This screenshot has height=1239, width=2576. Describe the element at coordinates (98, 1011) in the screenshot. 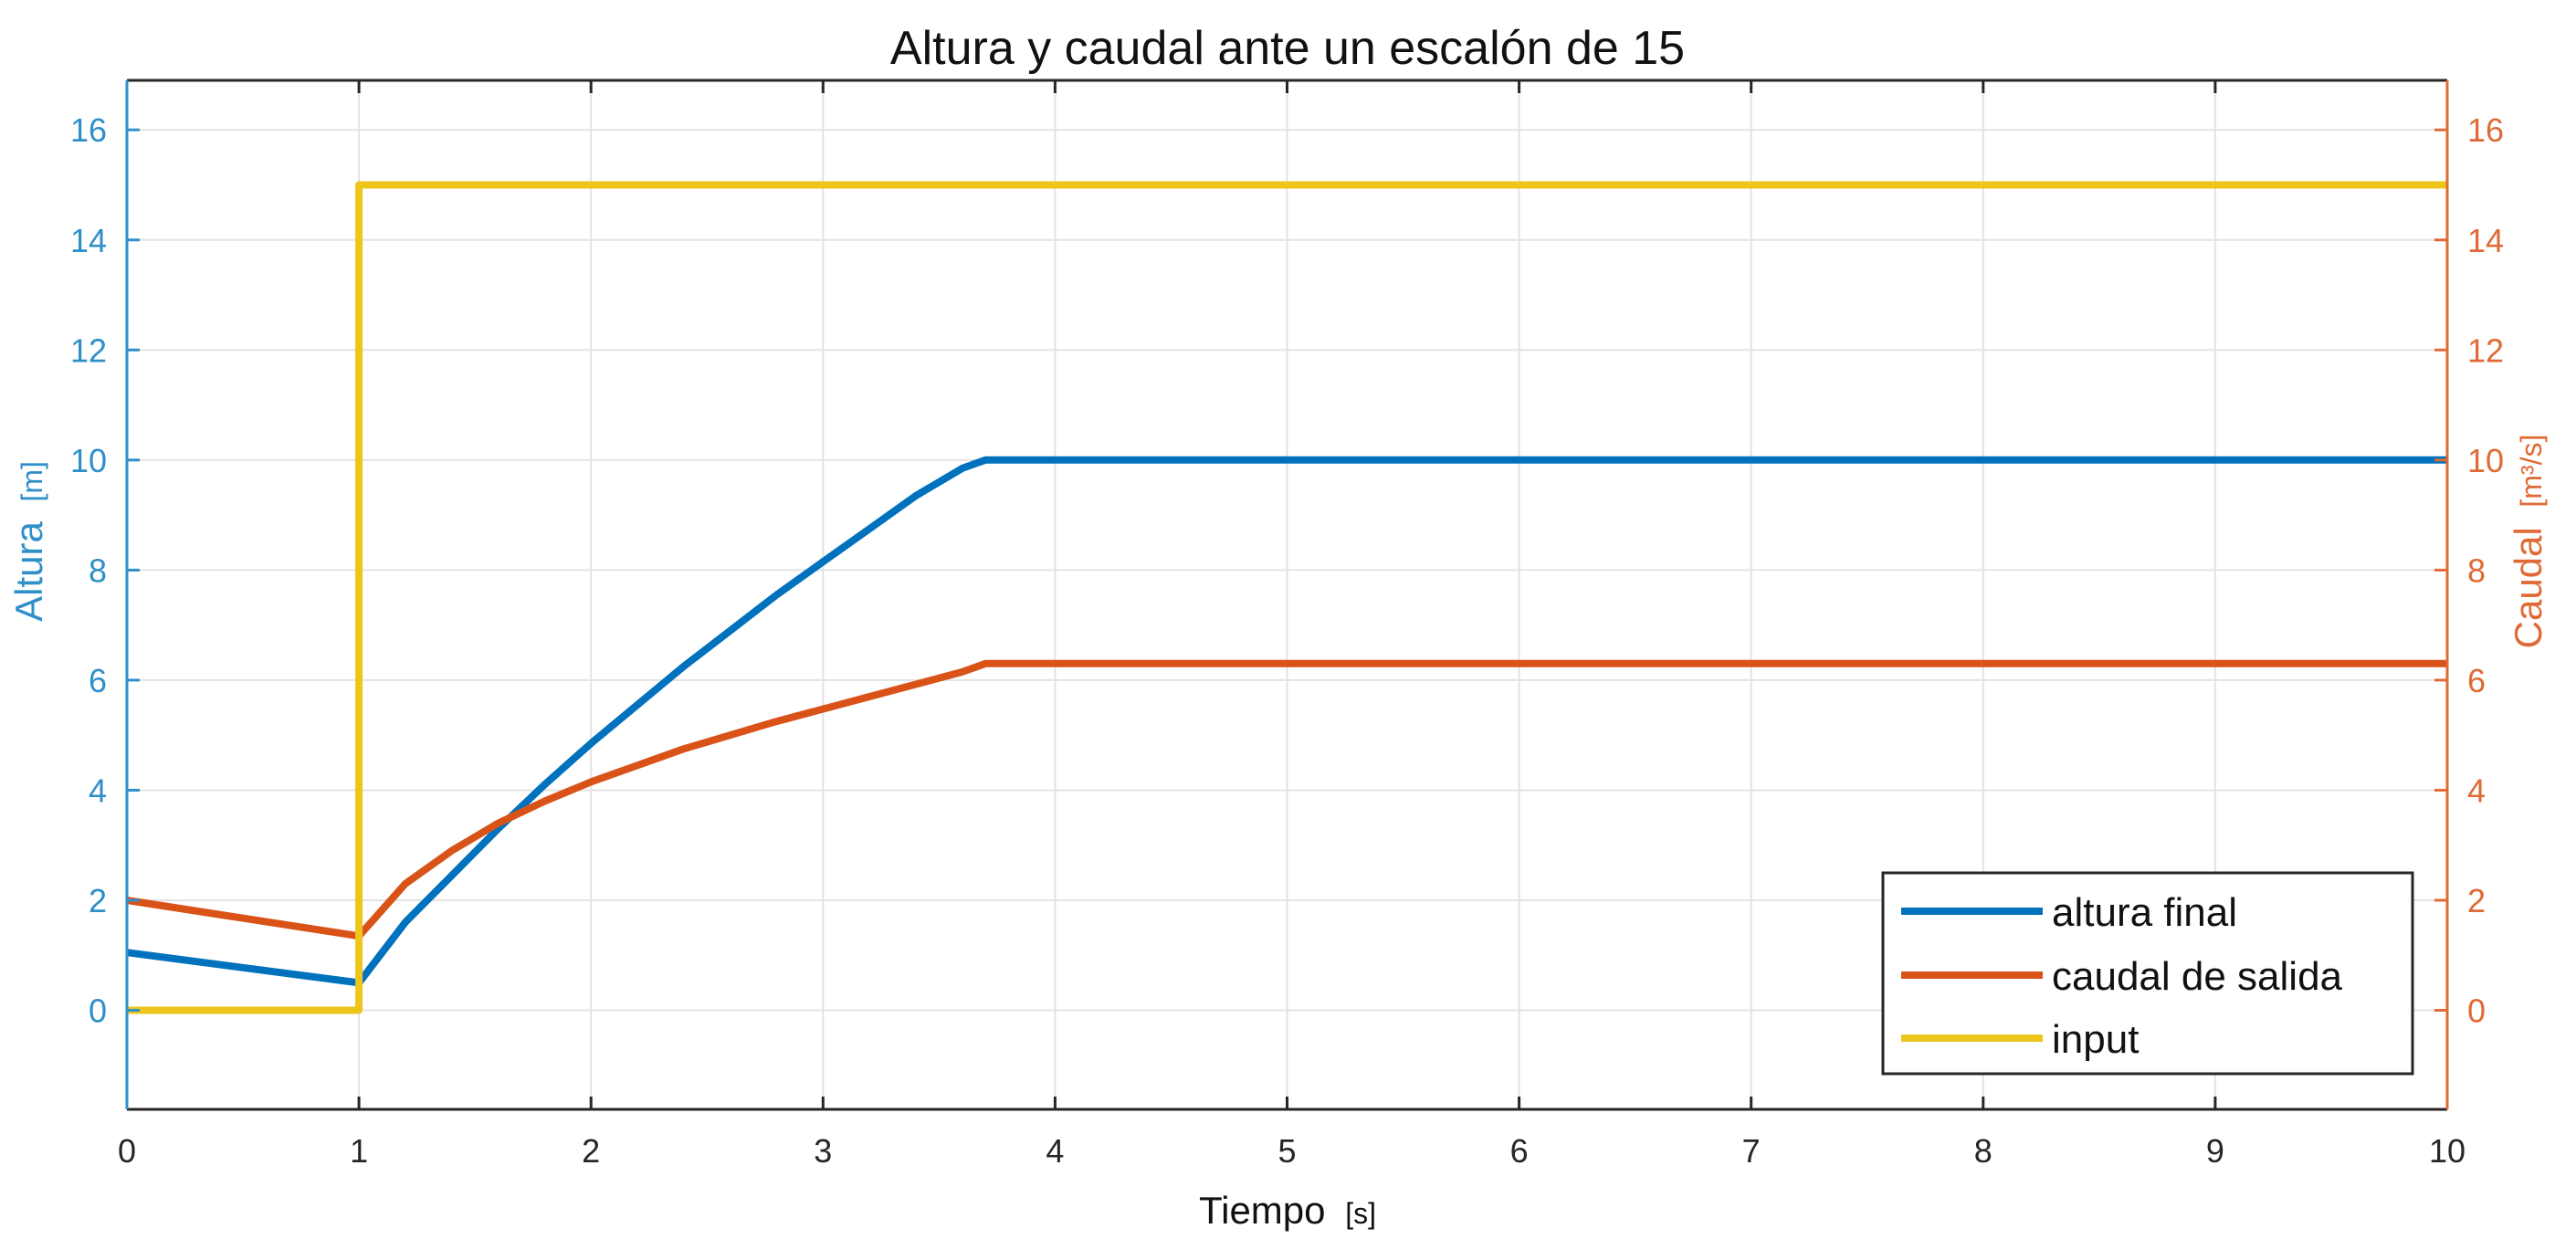

I see `y-left-tick-label: 0` at that location.